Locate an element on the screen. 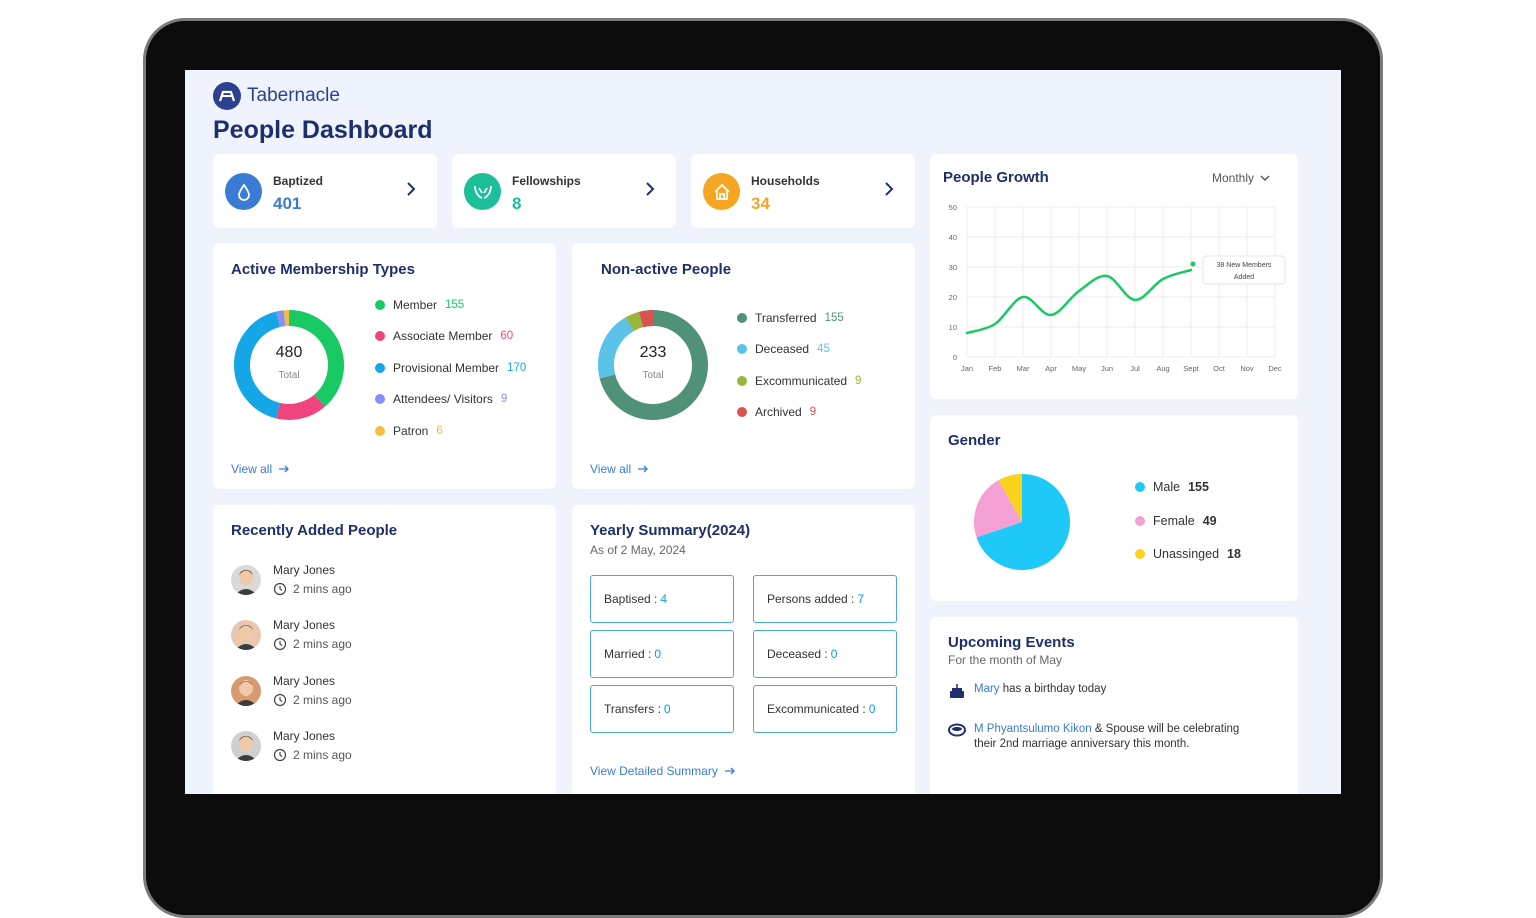 The image size is (1536, 918). donut-segment is located at coordinates (635, 322).